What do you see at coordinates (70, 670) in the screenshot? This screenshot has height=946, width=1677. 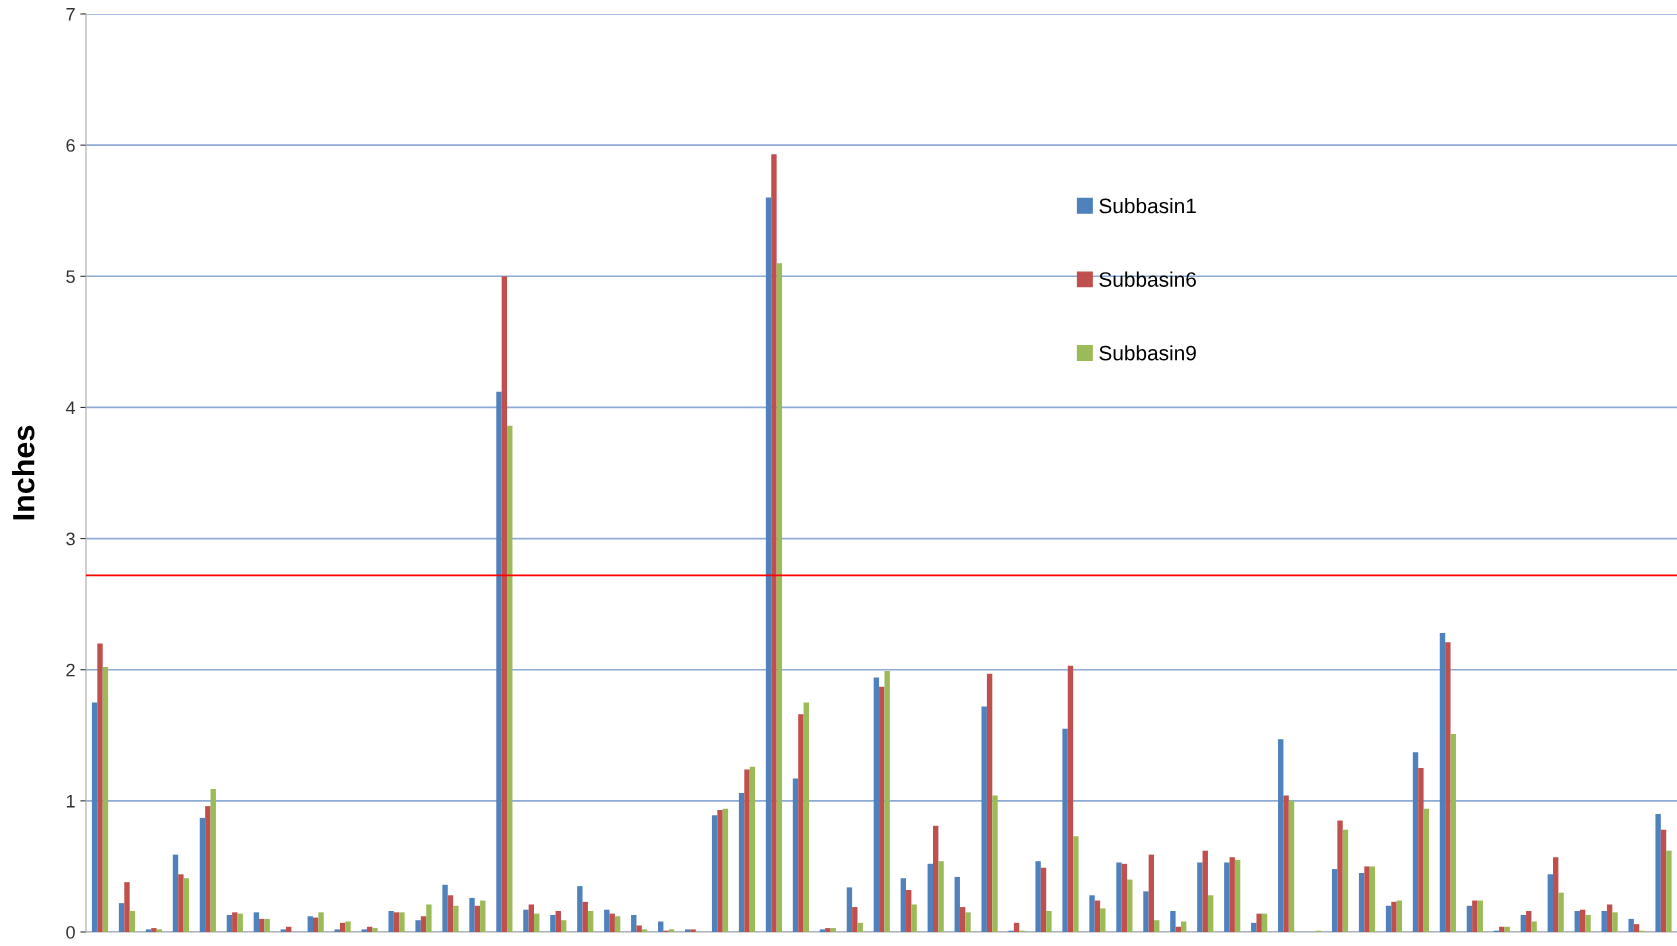 I see `y-tick-label: 2` at bounding box center [70, 670].